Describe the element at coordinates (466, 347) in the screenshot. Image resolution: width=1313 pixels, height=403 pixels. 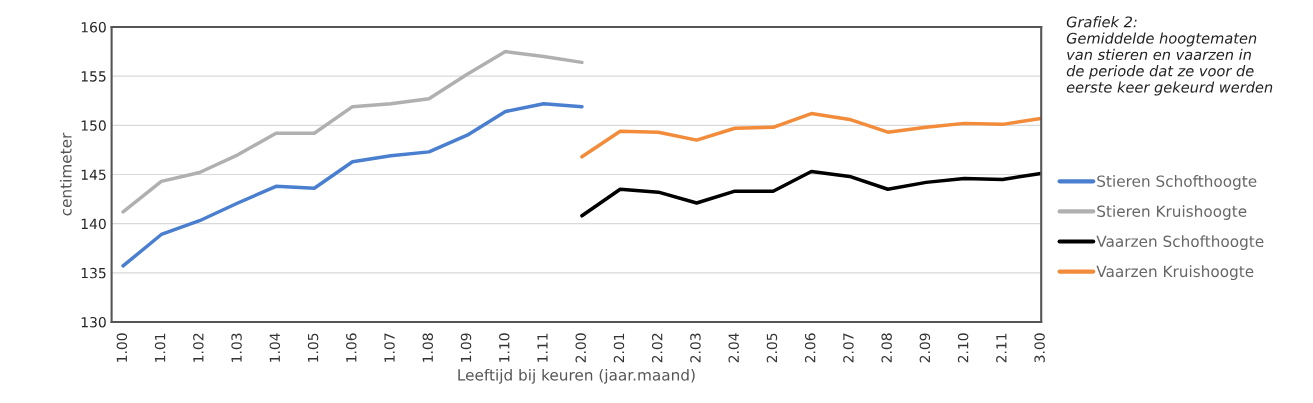
I see `x-tick-label: 1.09` at that location.